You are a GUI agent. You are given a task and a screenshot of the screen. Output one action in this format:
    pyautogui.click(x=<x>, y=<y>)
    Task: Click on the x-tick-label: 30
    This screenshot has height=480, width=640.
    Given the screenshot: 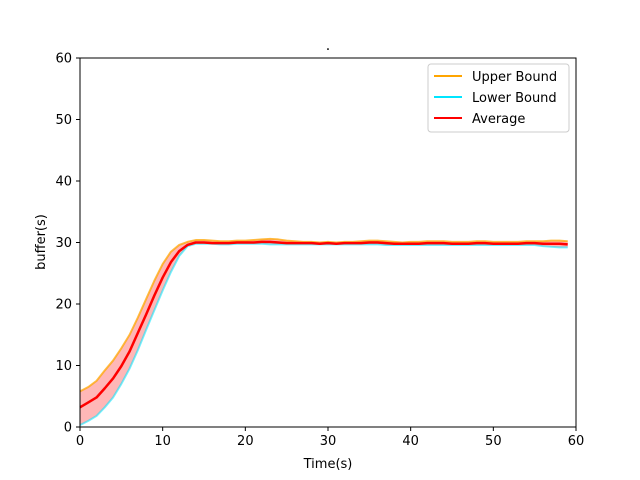 What is the action you would take?
    pyautogui.click(x=328, y=441)
    